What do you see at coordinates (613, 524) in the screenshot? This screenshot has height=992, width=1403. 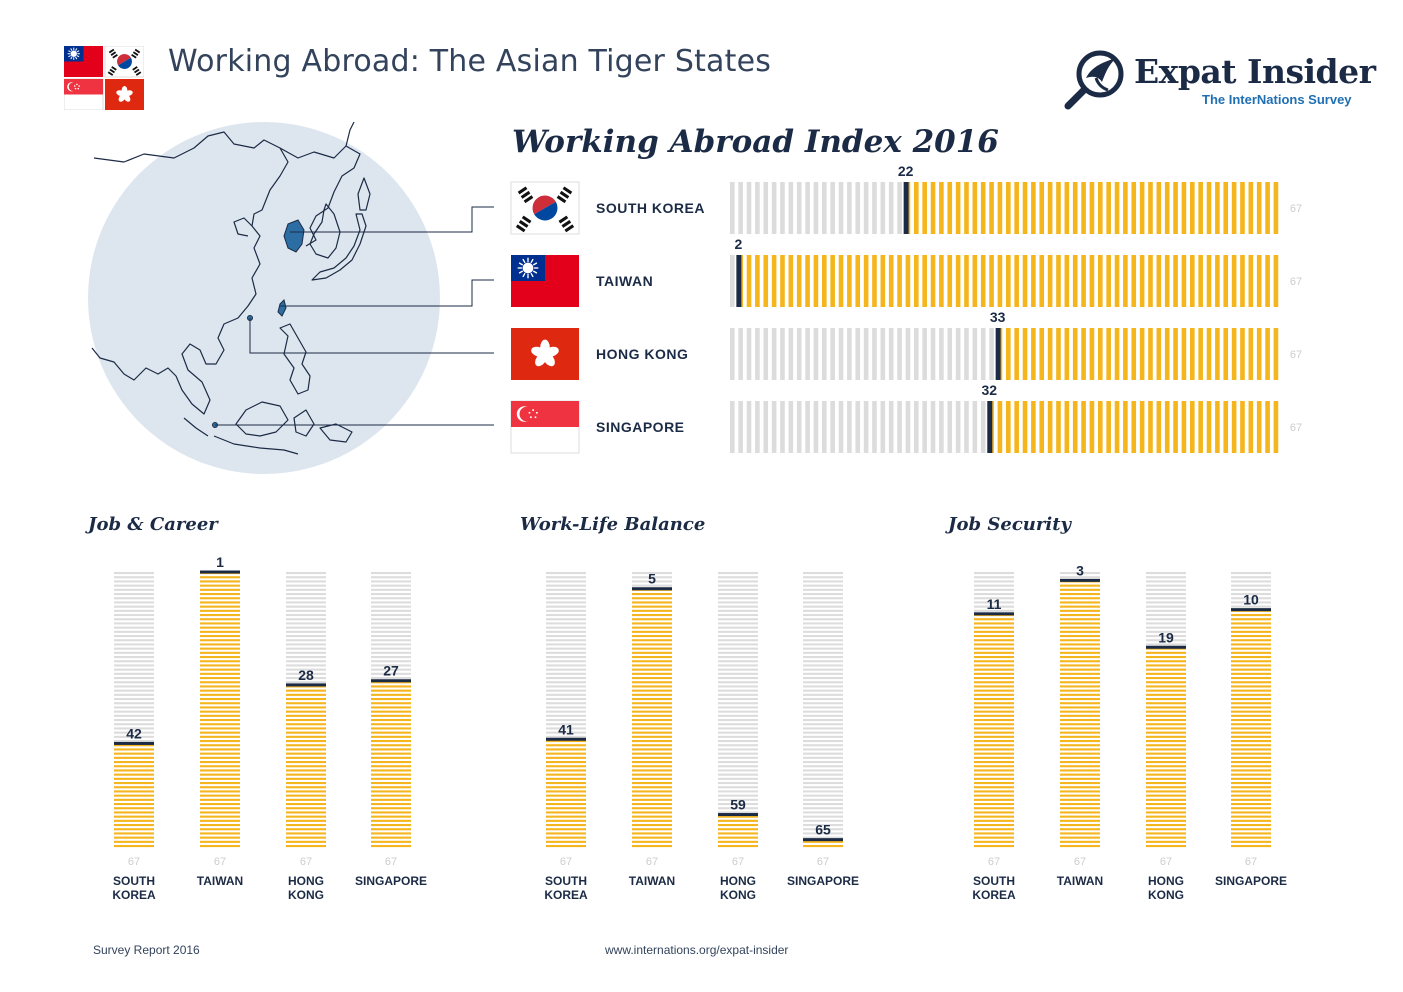 I see `work-life-balance-title: Work-Life Balance` at bounding box center [613, 524].